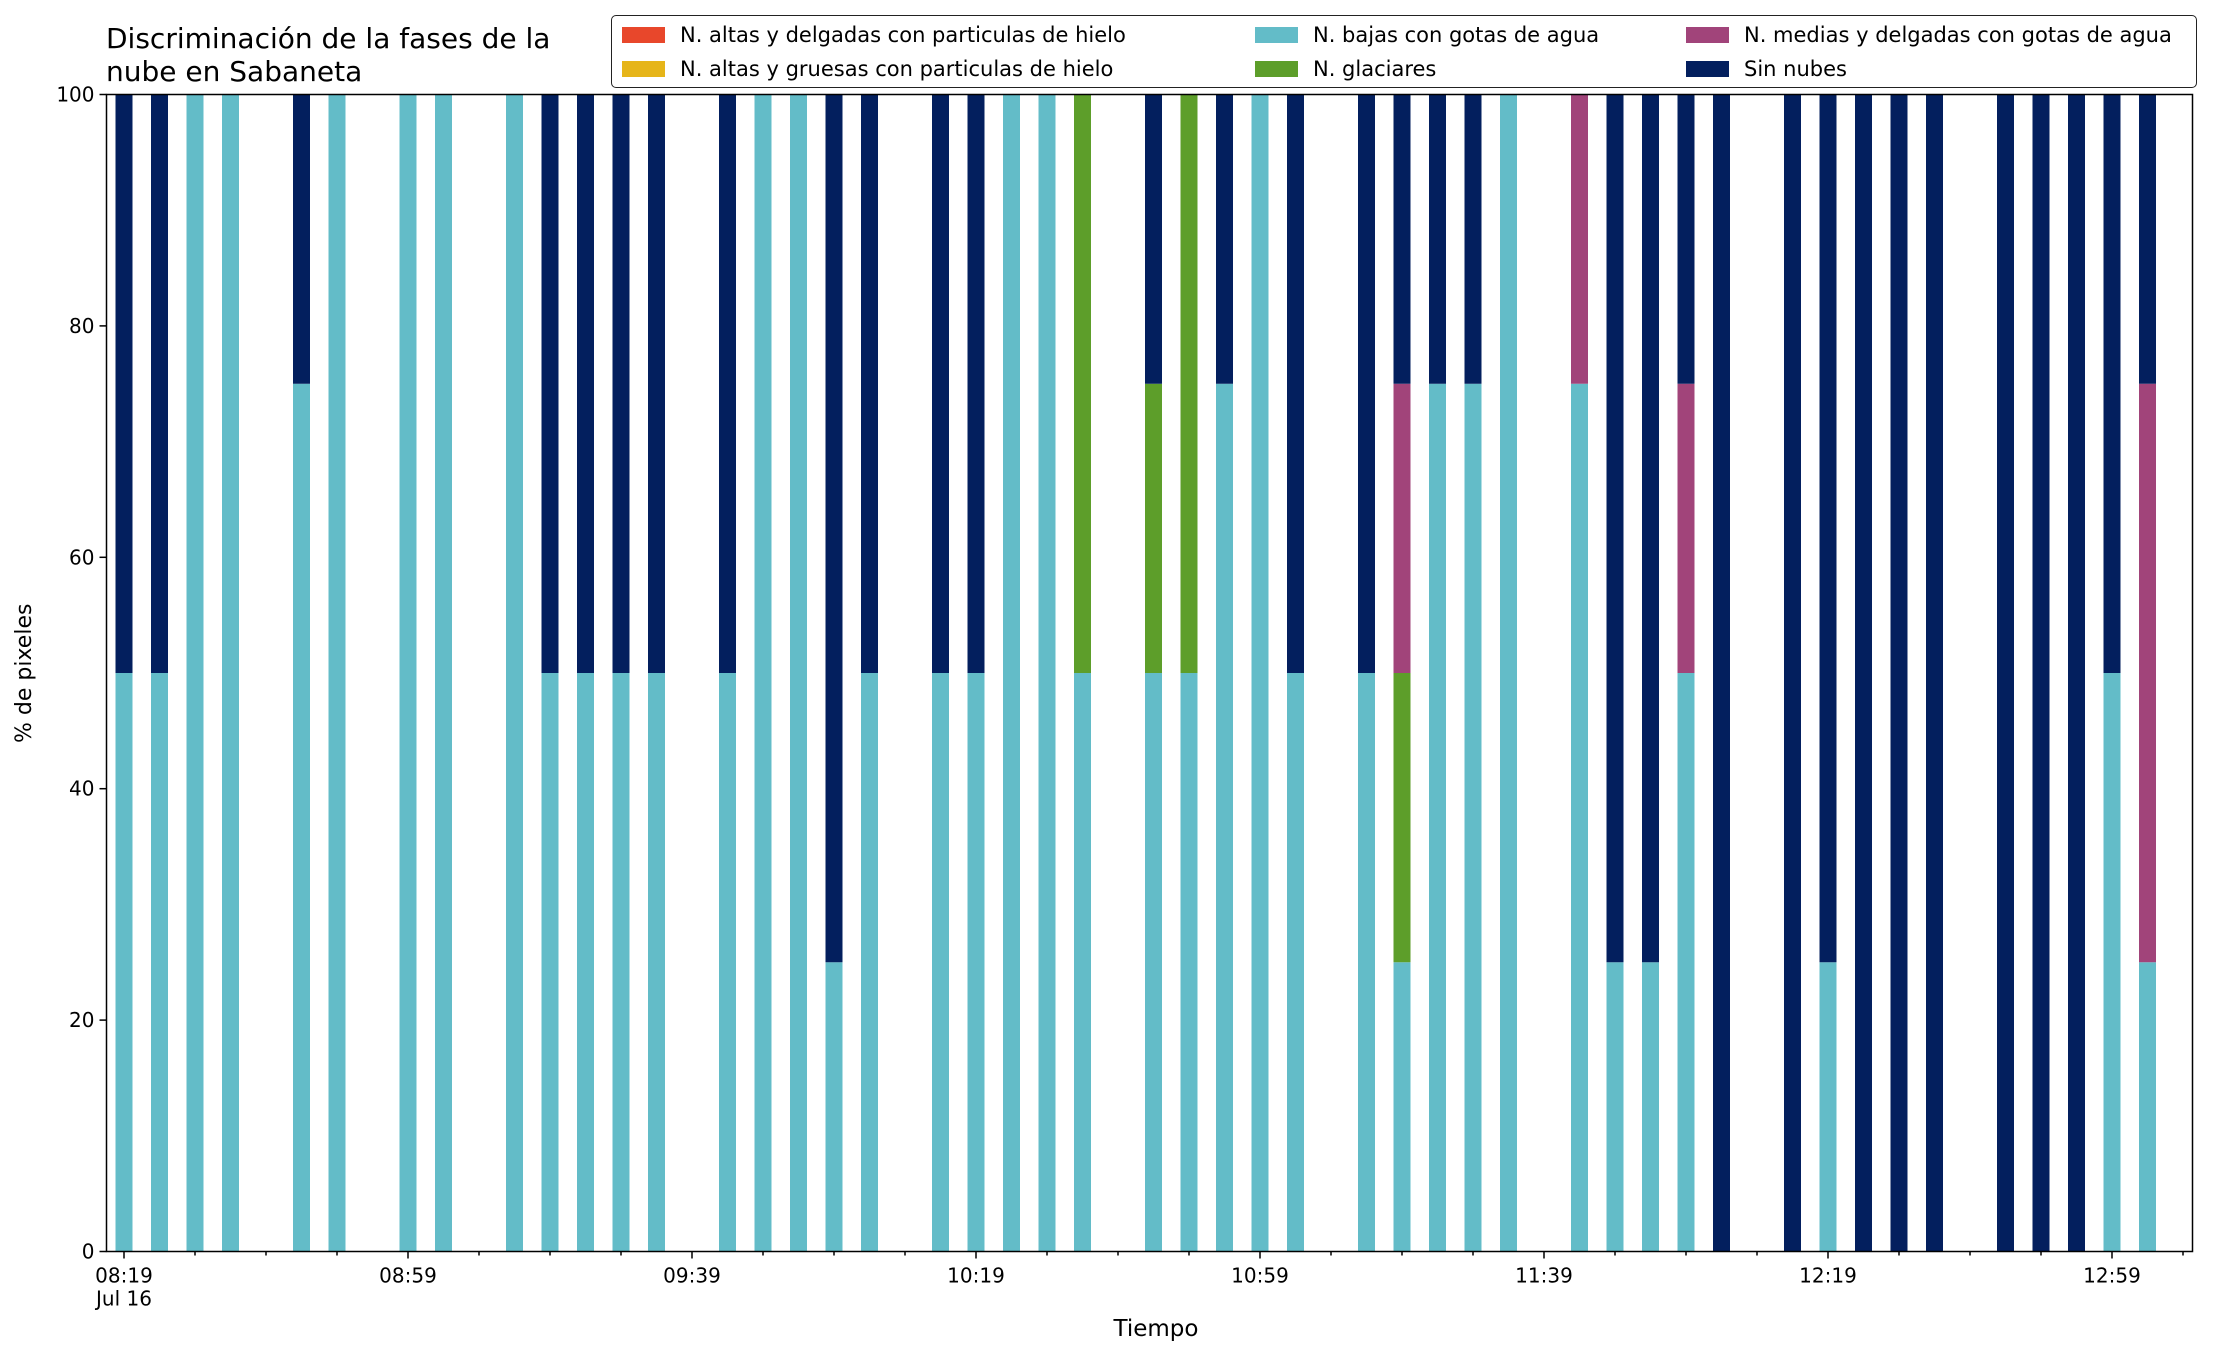 The height and width of the screenshot is (1355, 2216). Describe the element at coordinates (301, 239) in the screenshot. I see `bar-segment-0844-s5` at that location.